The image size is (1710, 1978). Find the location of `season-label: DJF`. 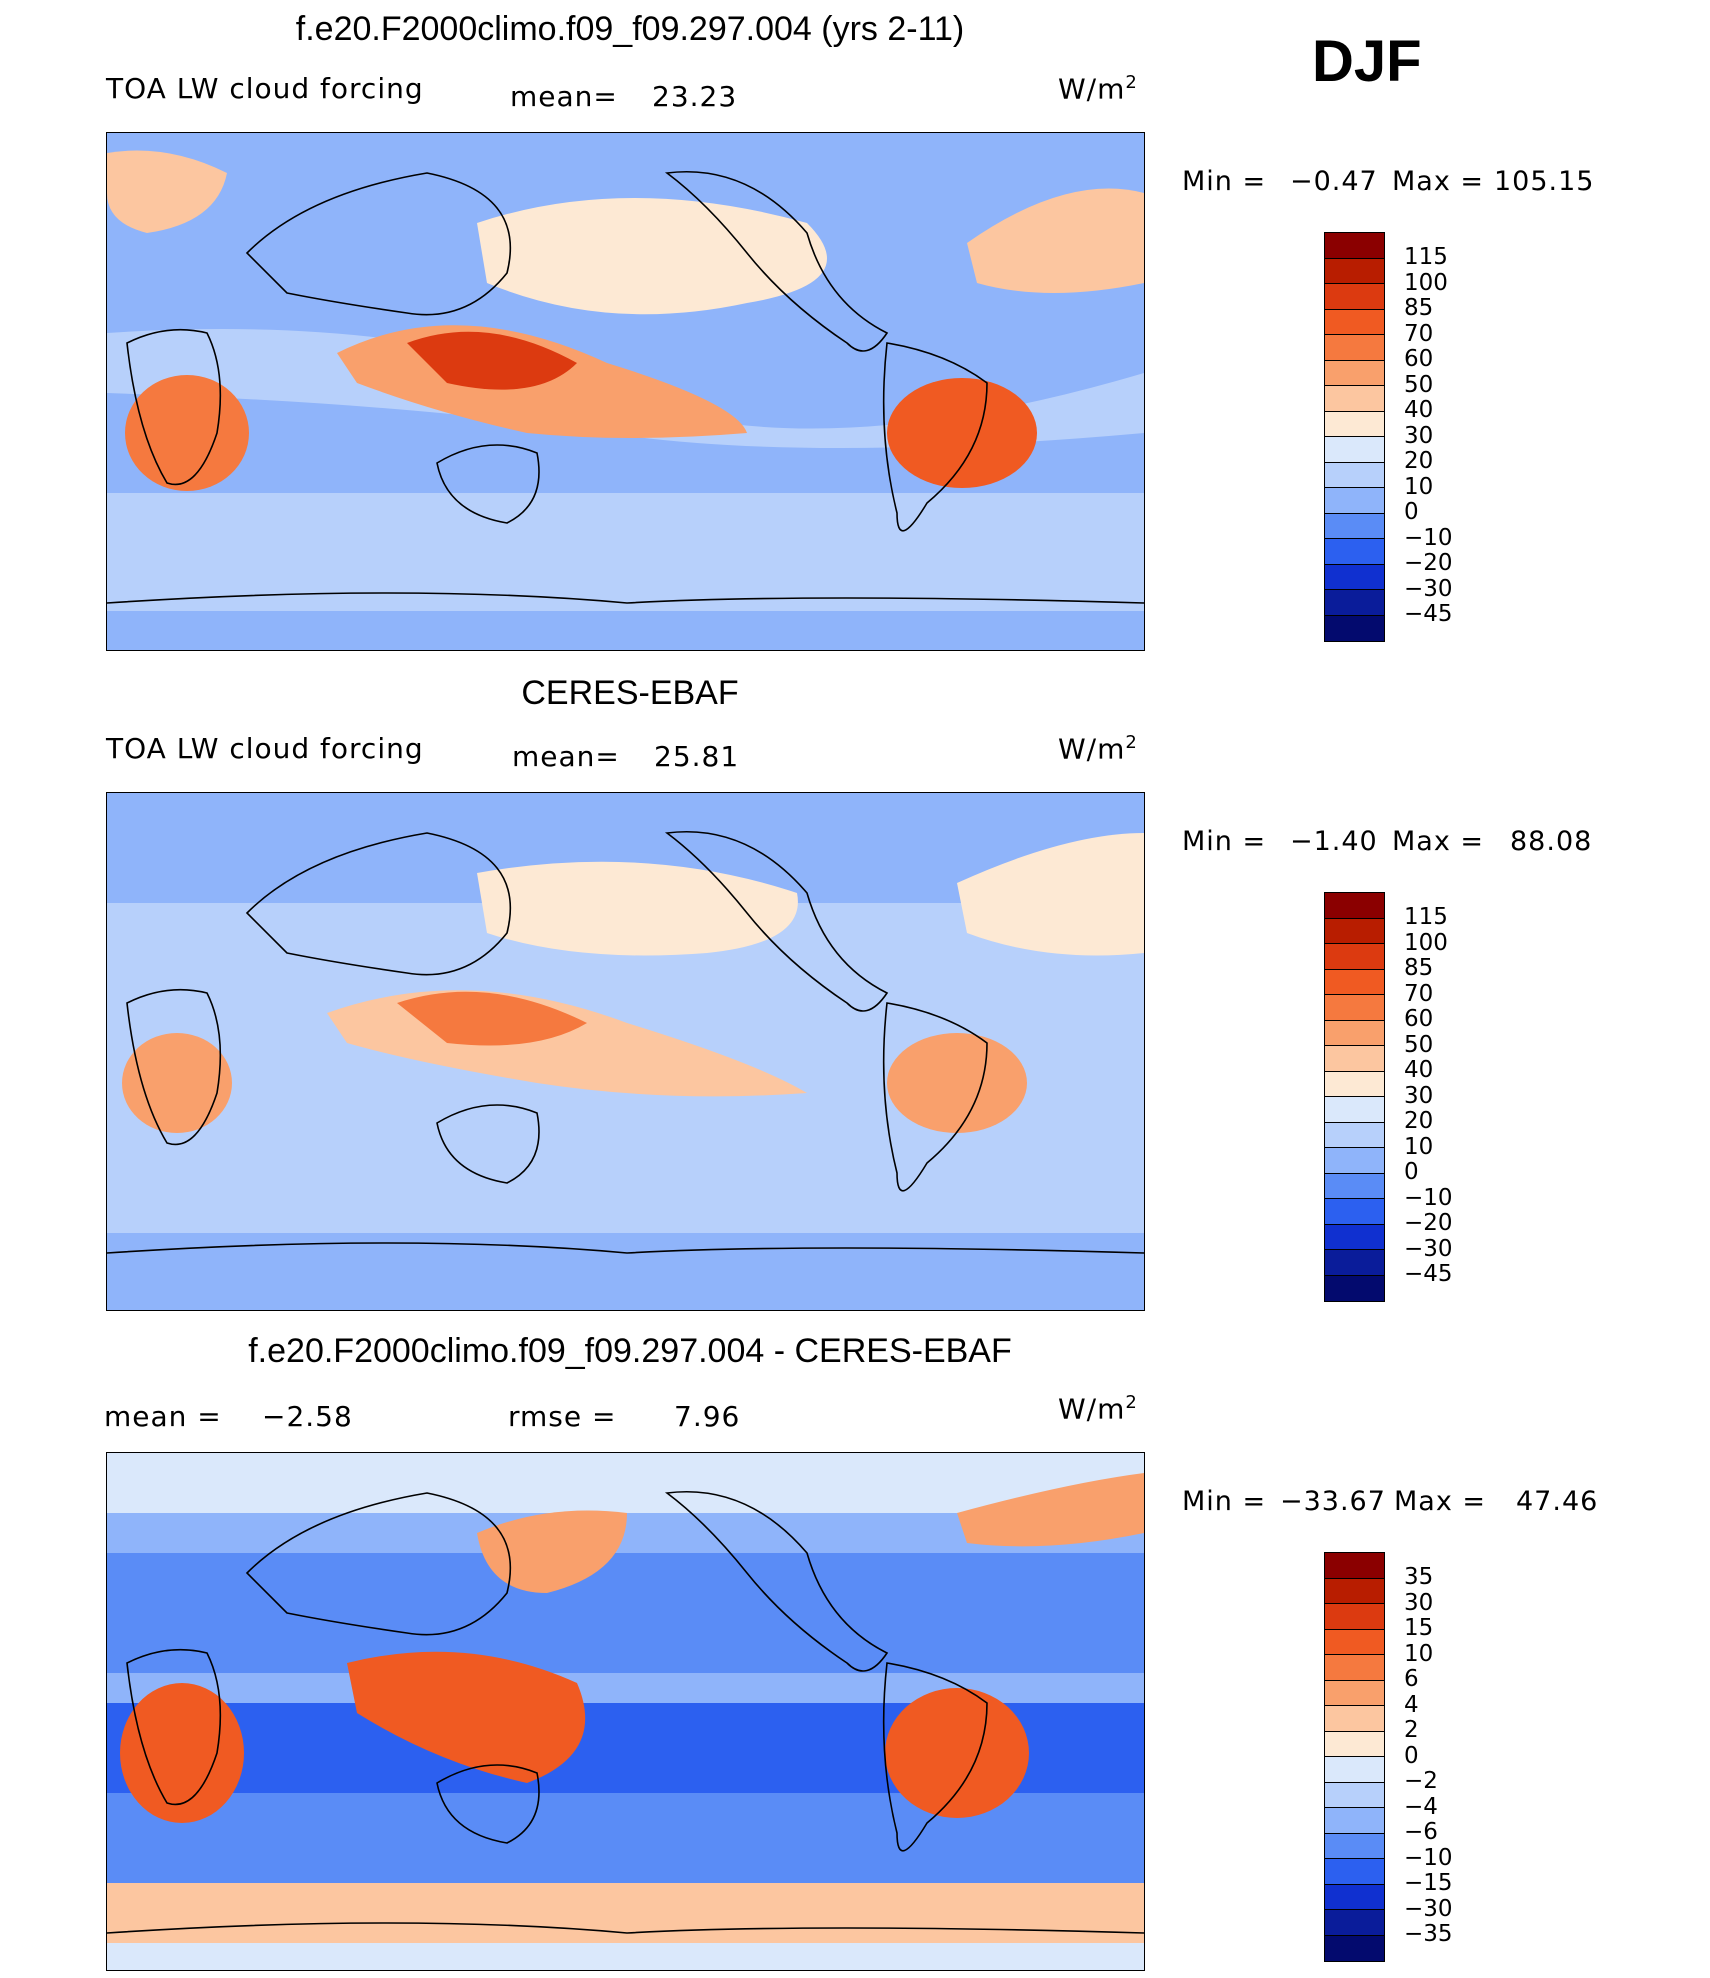

season-label: DJF is located at coordinates (1367, 61).